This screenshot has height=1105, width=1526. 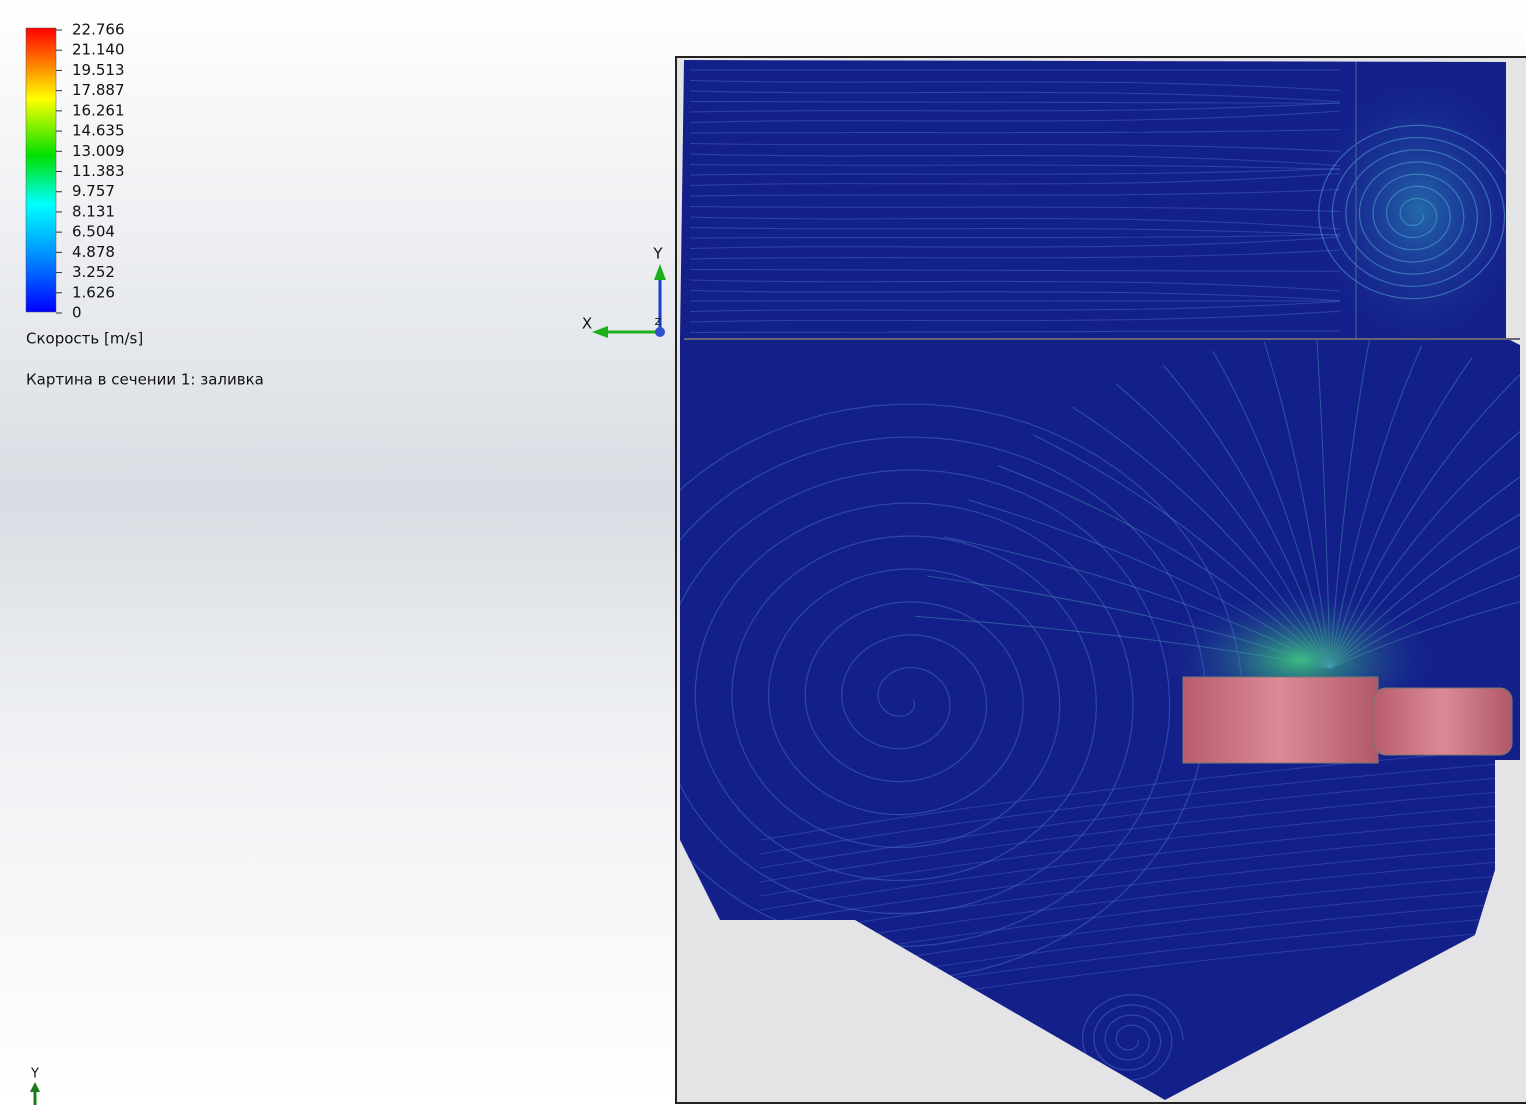 What do you see at coordinates (98, 90) in the screenshot?
I see `legend-tick-label: 17.887` at bounding box center [98, 90].